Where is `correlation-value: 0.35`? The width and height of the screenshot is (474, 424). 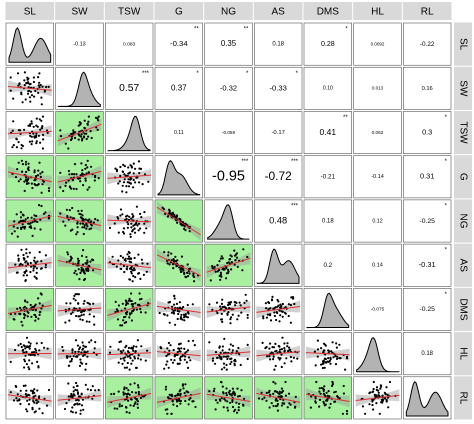
correlation-value: 0.35 is located at coordinates (229, 43).